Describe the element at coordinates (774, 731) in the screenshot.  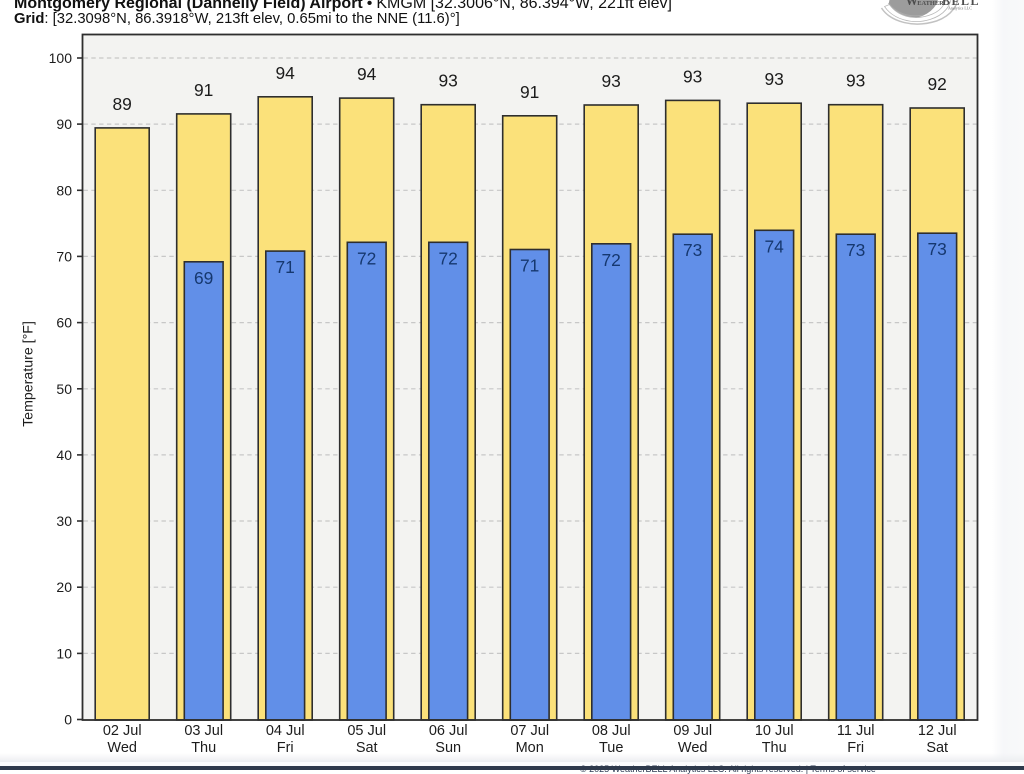
I see `svg-text: 10 Jul` at that location.